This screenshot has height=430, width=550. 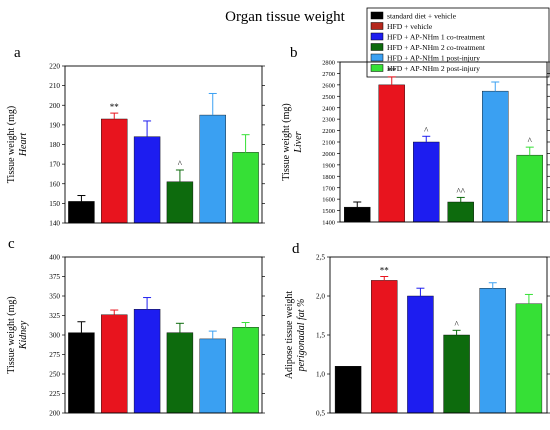 I want to click on y-tick-label: 210, so click(x=54, y=86).